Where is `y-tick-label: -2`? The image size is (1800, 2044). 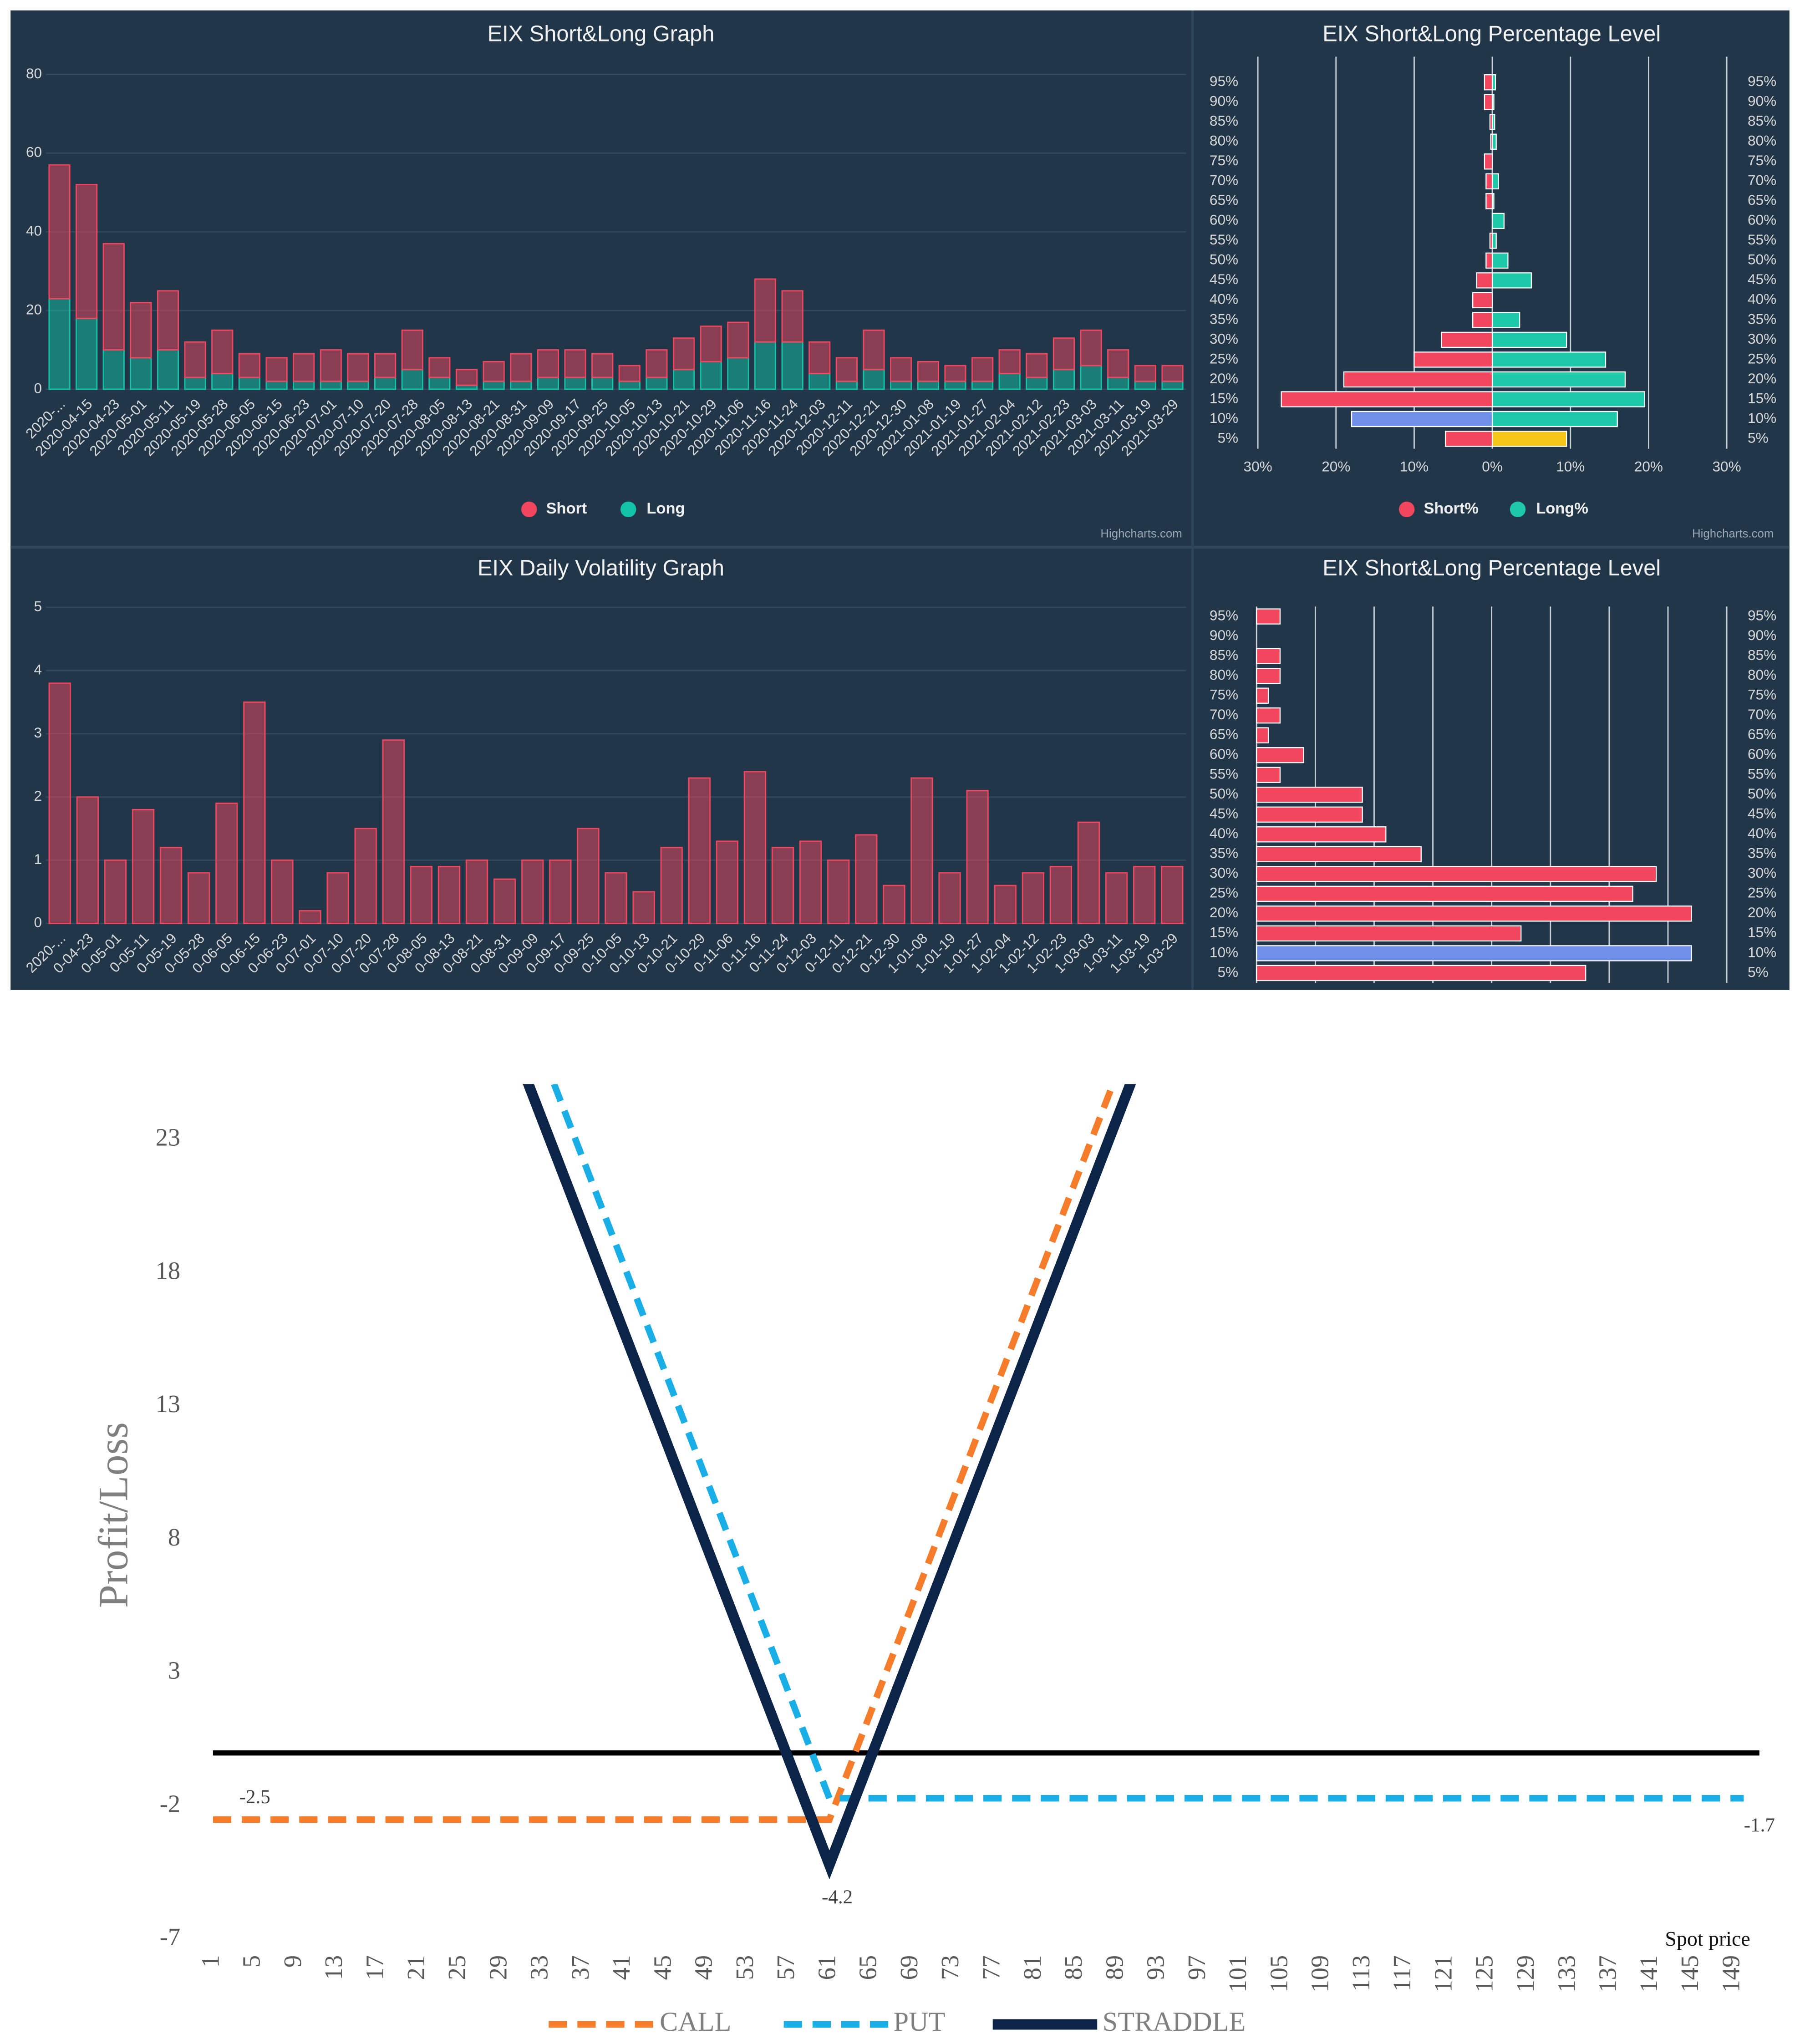 y-tick-label: -2 is located at coordinates (170, 1803).